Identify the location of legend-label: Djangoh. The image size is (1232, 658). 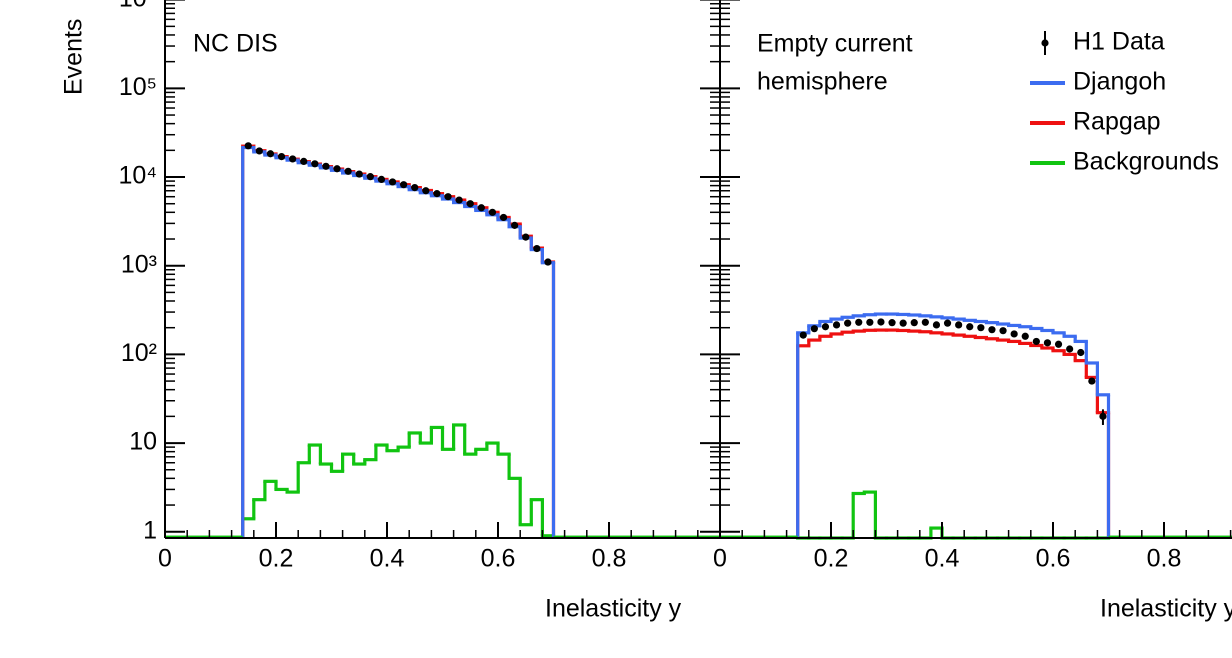
(1119, 82).